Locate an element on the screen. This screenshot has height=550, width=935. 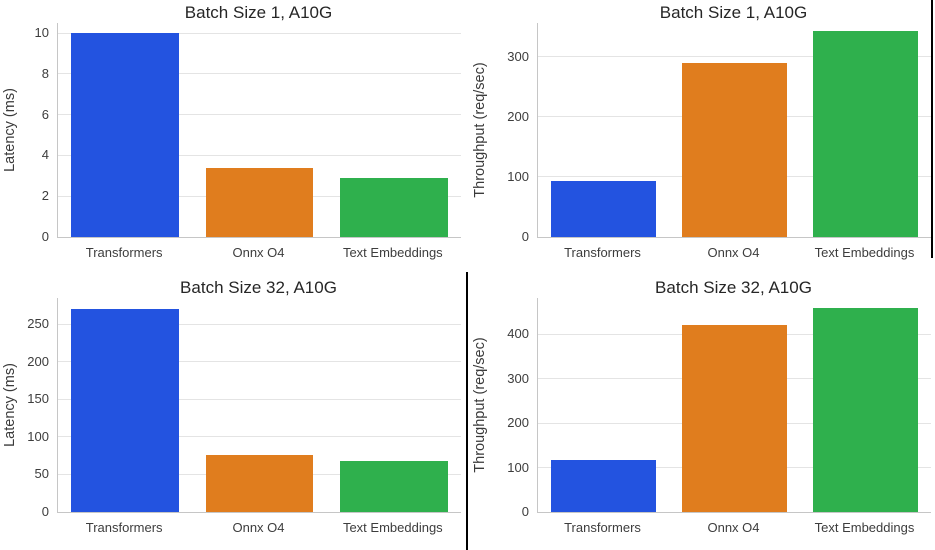
y-tick-label: 150 is located at coordinates (38, 399).